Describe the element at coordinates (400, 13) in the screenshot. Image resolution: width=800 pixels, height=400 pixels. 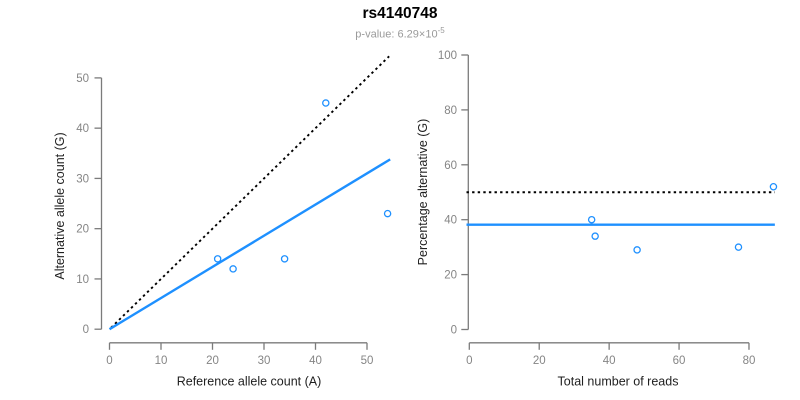
I see `plot-title: rs4140748` at that location.